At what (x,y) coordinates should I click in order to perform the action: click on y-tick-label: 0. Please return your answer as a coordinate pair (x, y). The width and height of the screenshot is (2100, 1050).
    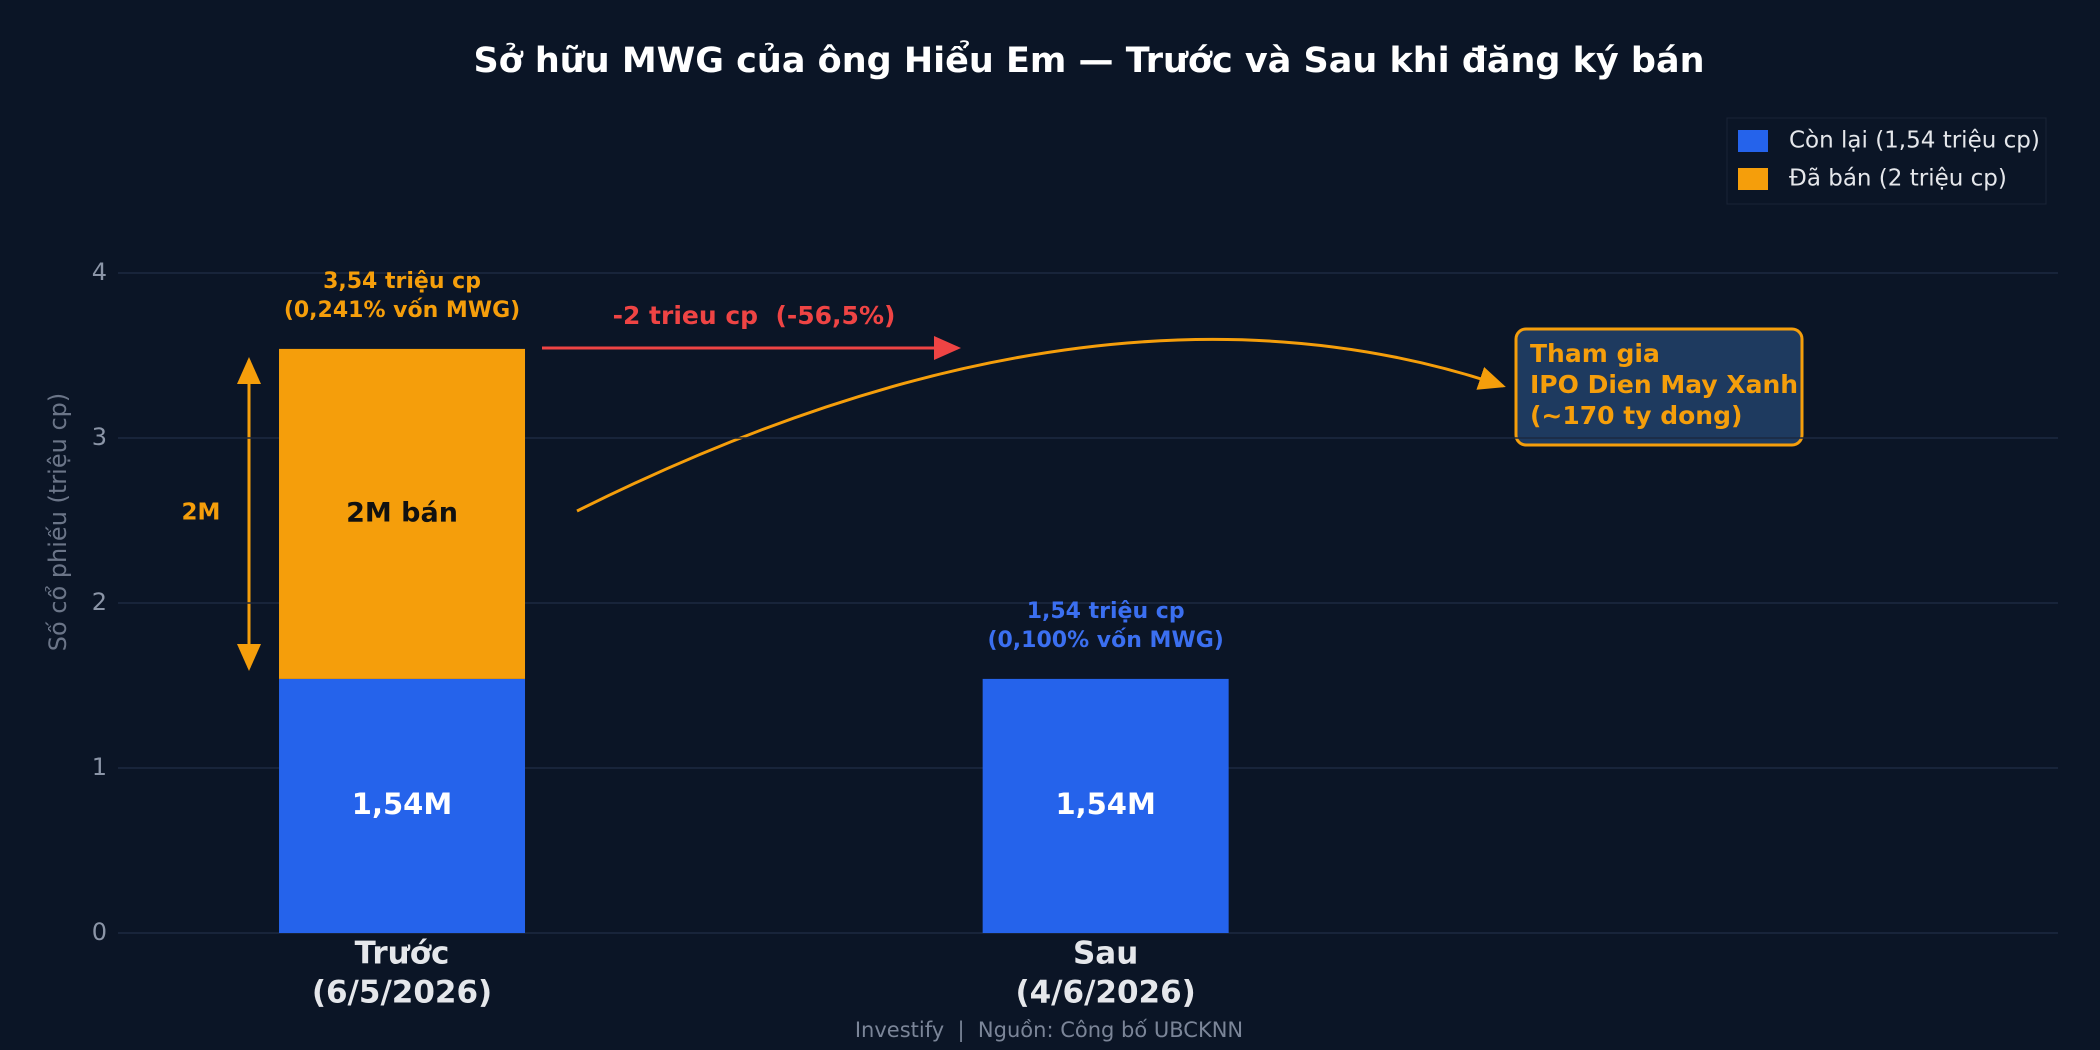
    Looking at the image, I should click on (99, 932).